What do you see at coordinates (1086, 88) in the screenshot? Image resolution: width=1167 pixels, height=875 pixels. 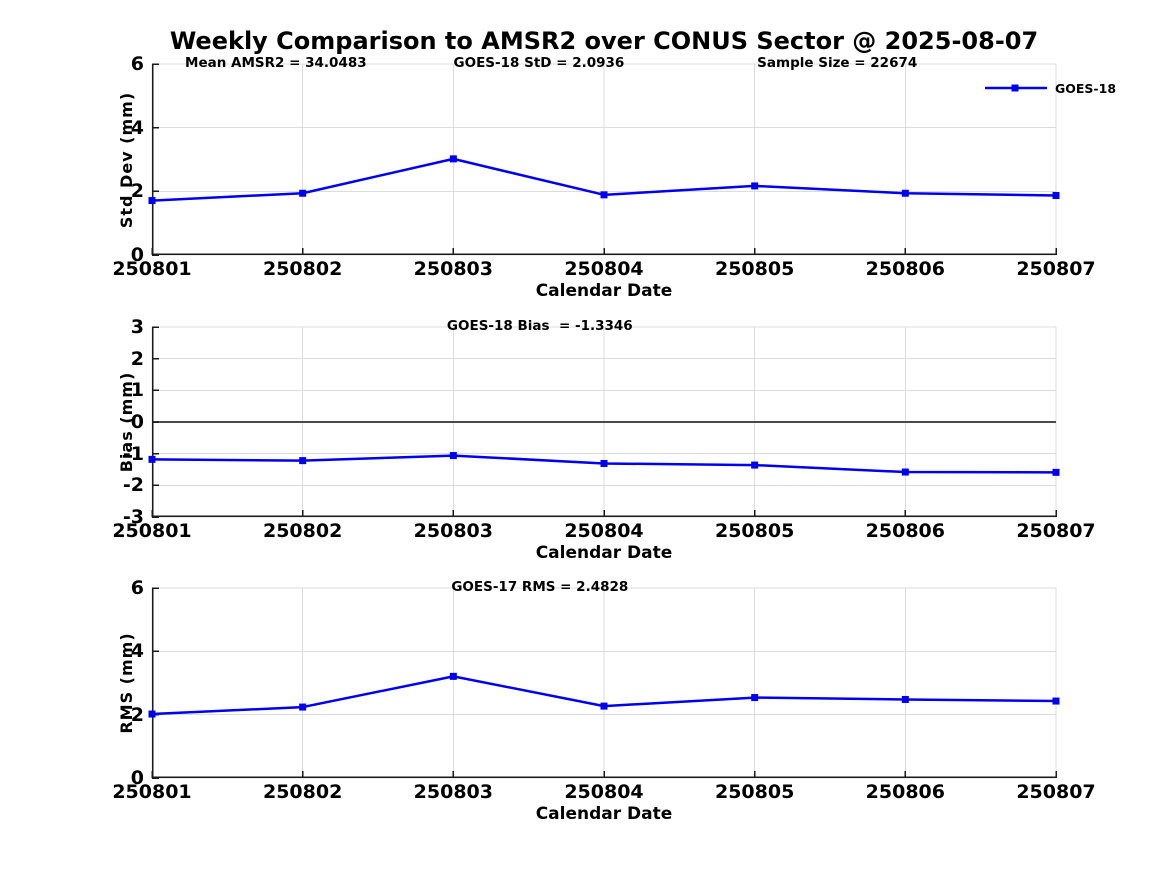 I see `legend-label: GOES-18` at bounding box center [1086, 88].